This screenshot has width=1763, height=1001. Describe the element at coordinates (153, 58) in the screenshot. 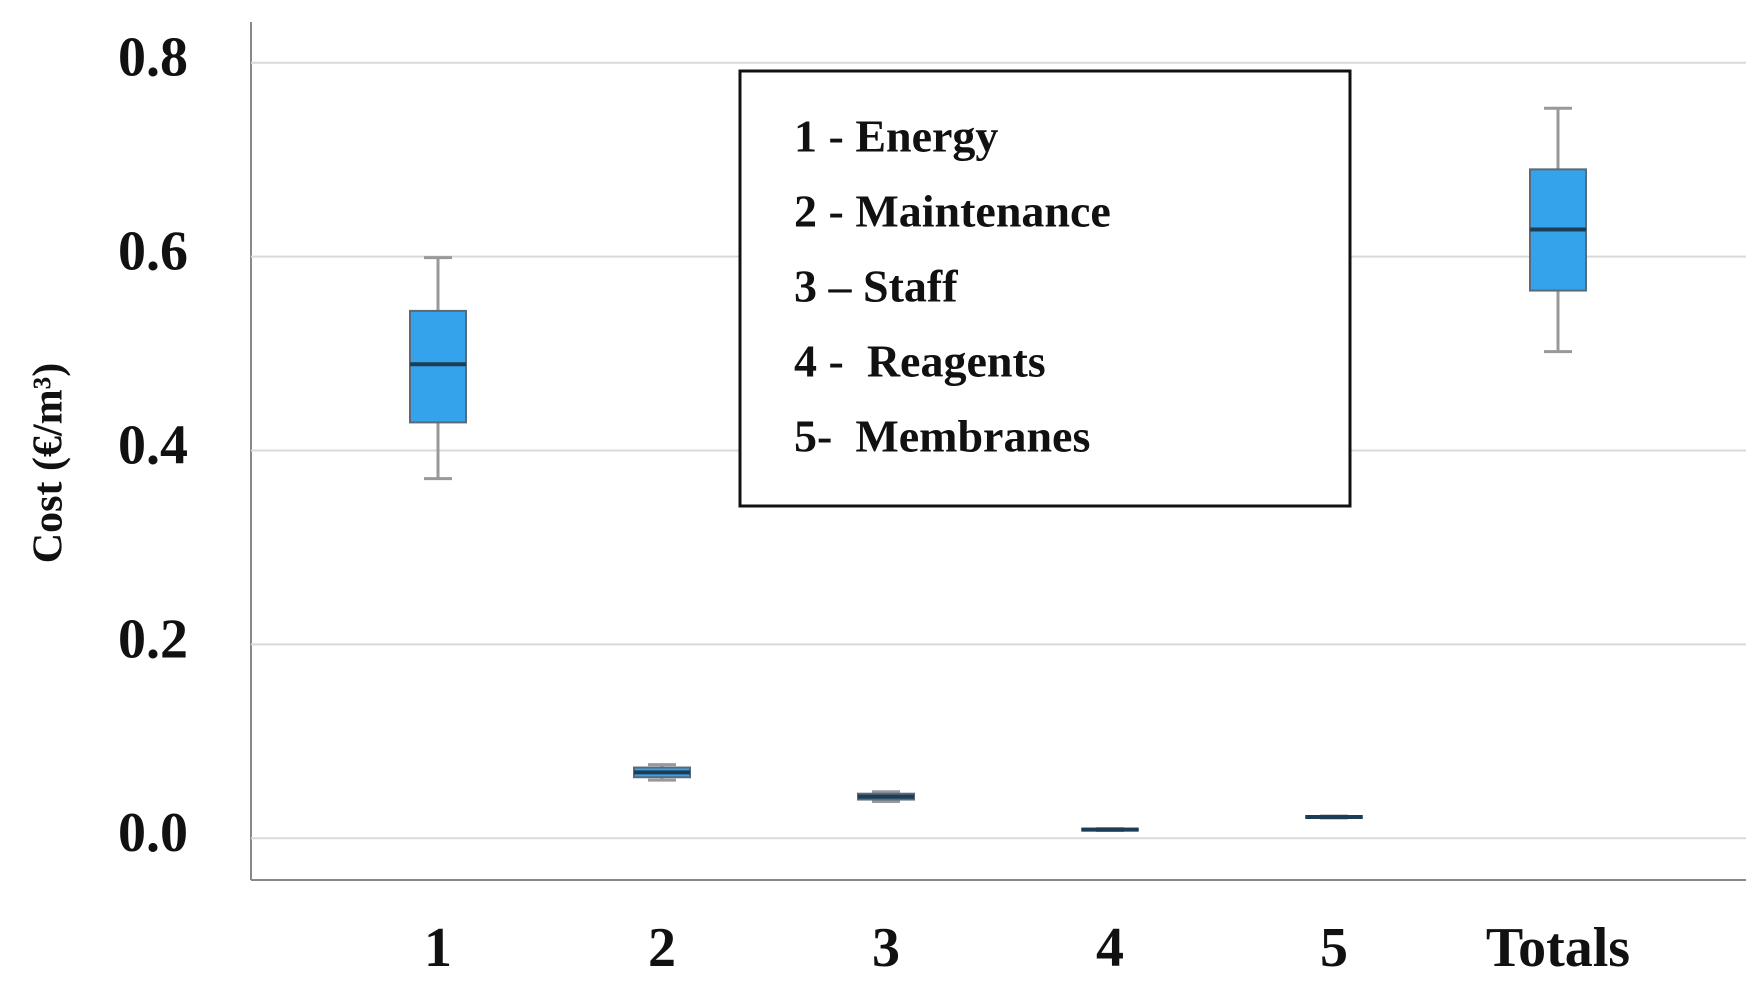

I see `y-tick-label: 0.8` at that location.